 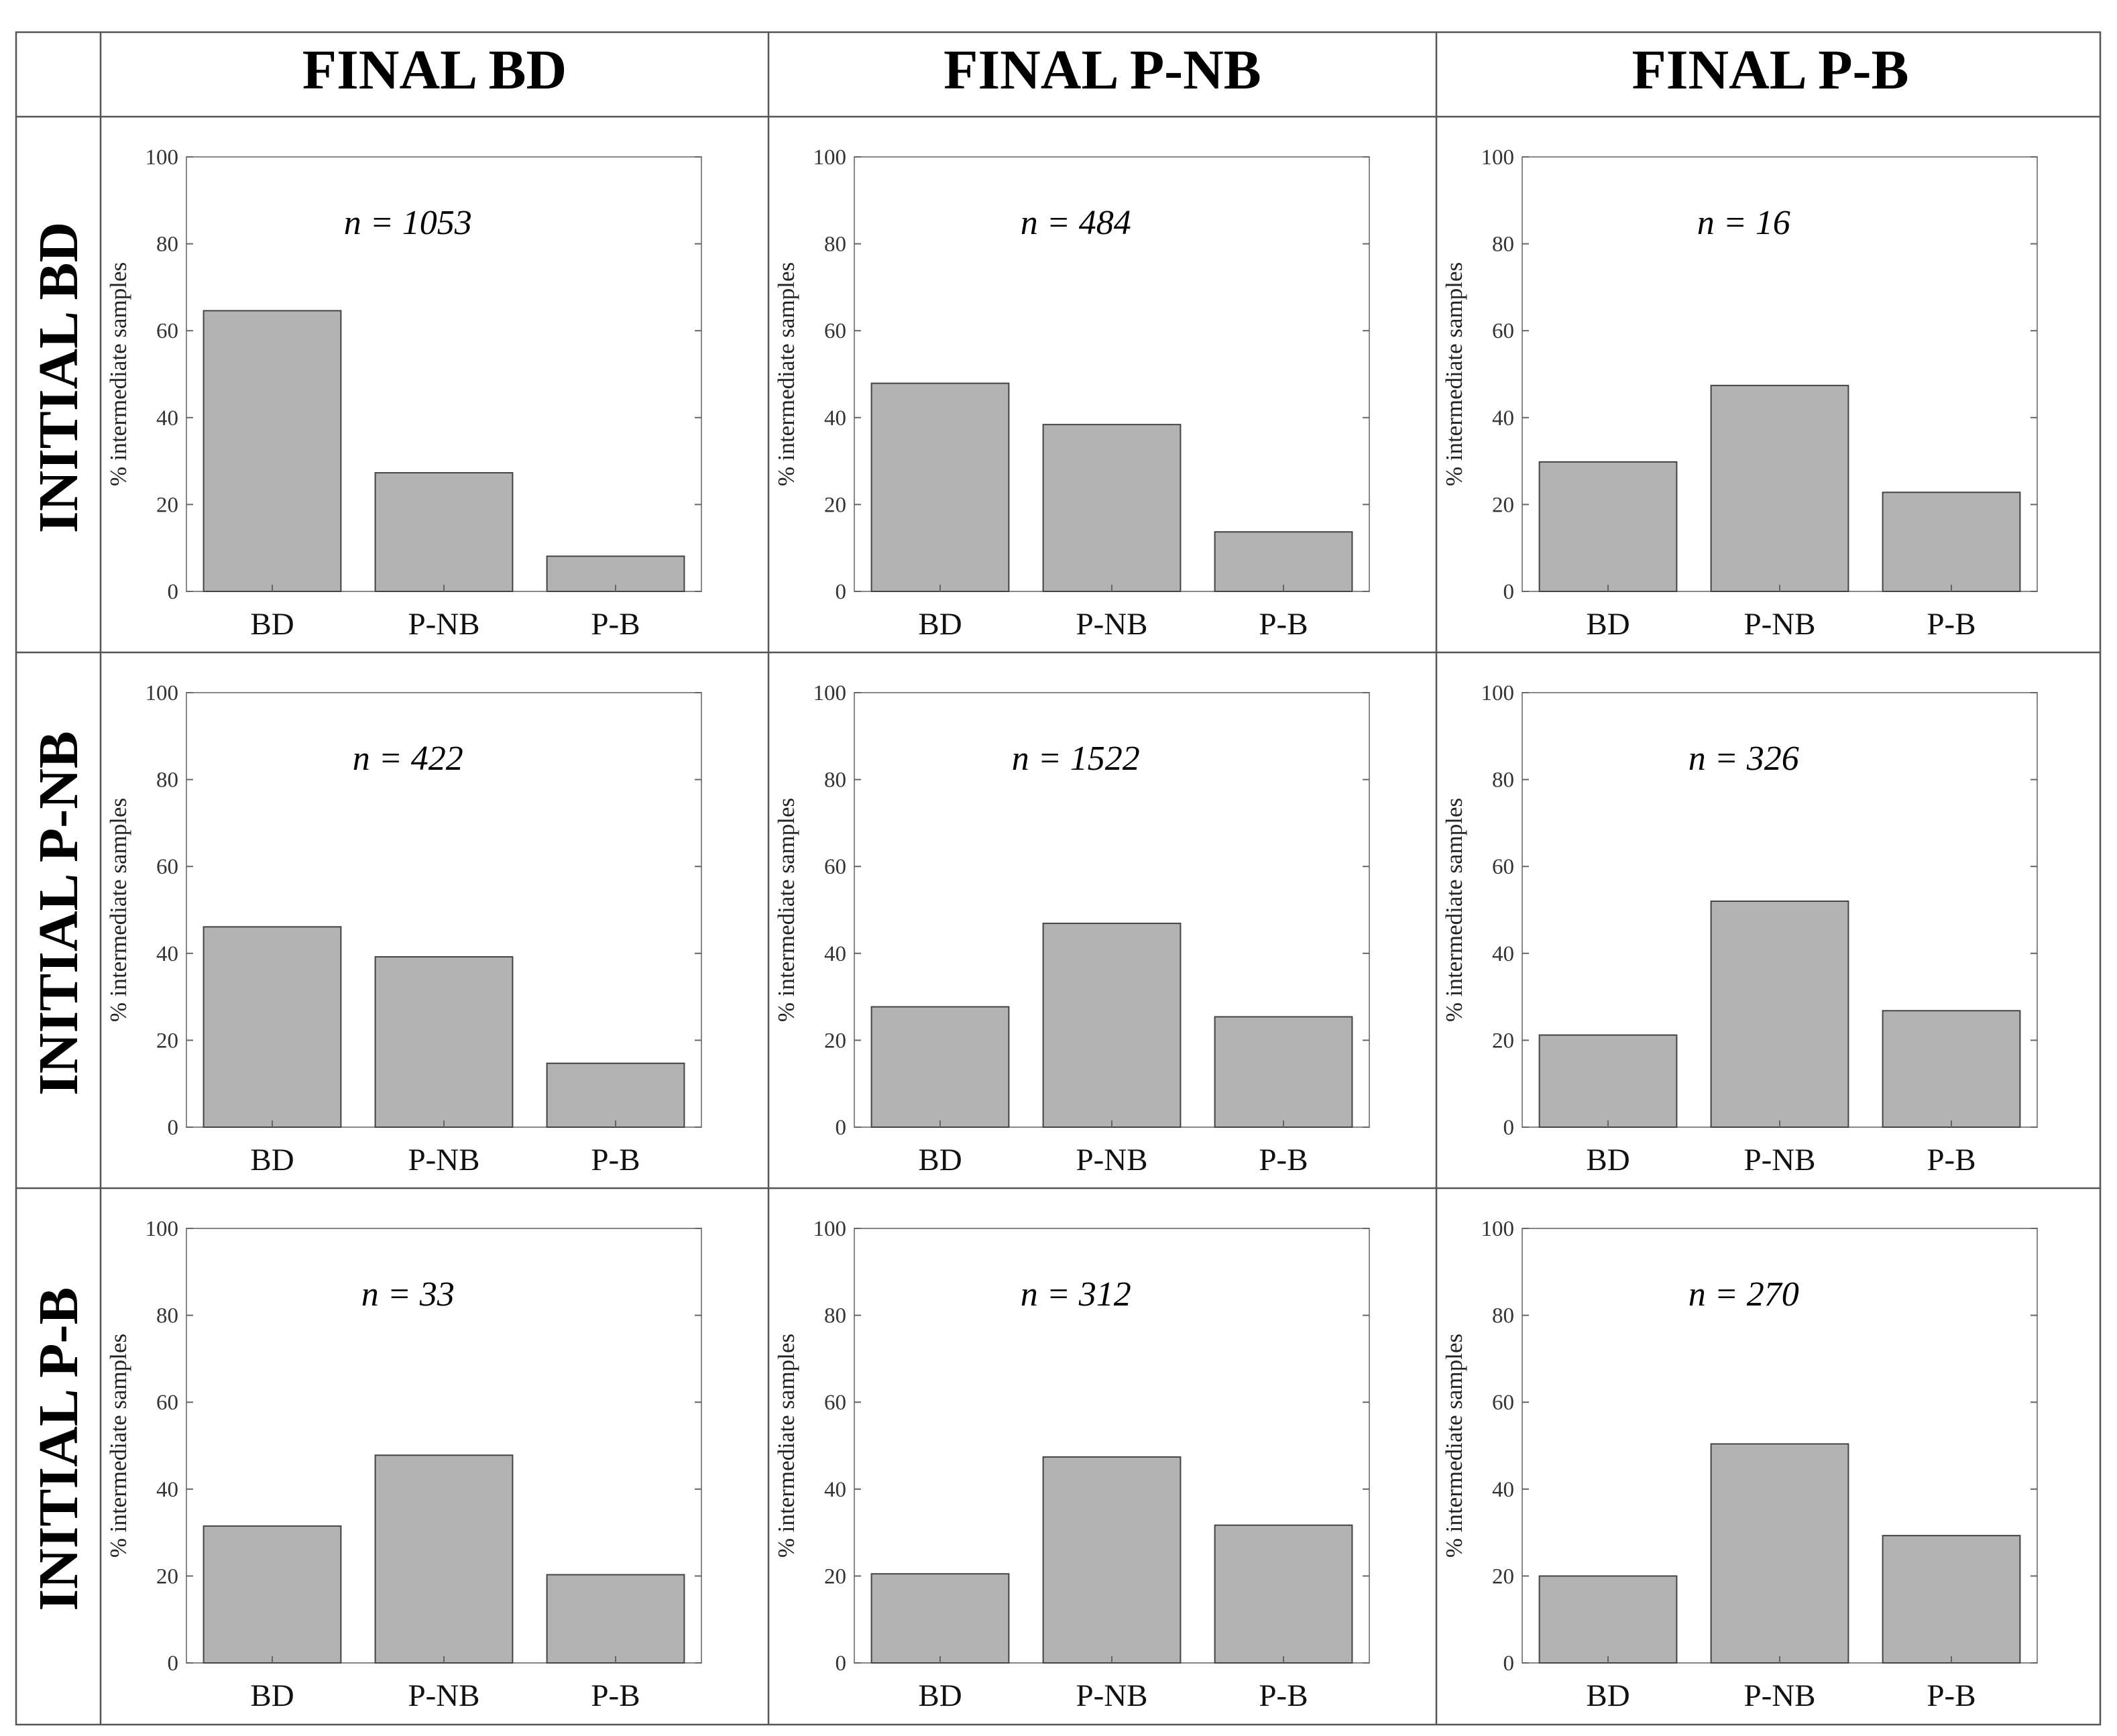 I want to click on col-header-final-p-nb: FINAL P-NB, so click(x=1102, y=70).